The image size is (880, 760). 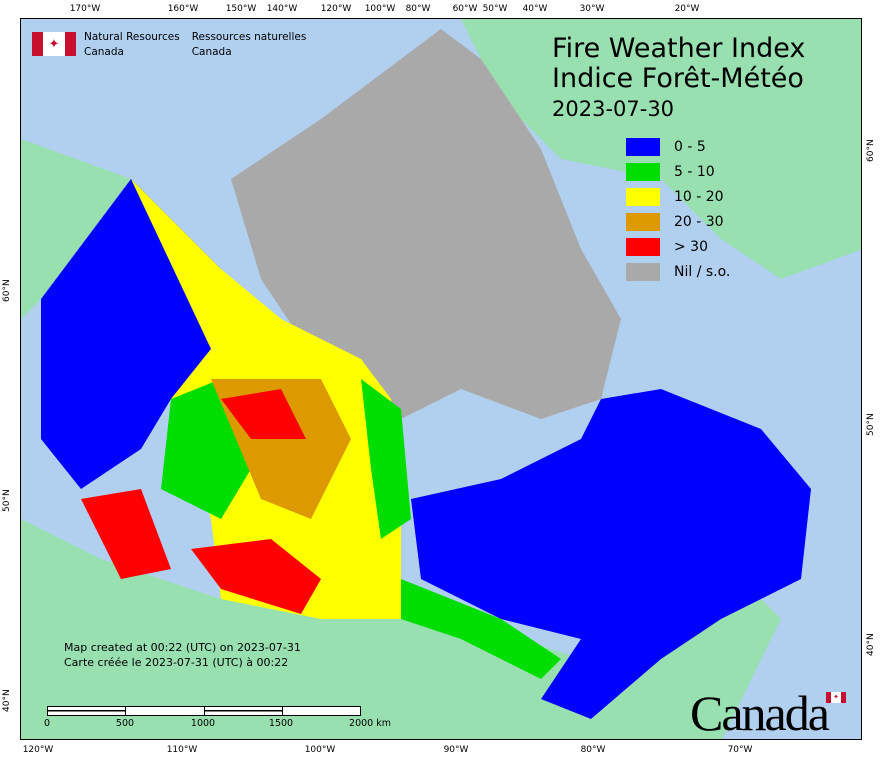 What do you see at coordinates (76, 229) in the screenshot?
I see `alaska-land` at bounding box center [76, 229].